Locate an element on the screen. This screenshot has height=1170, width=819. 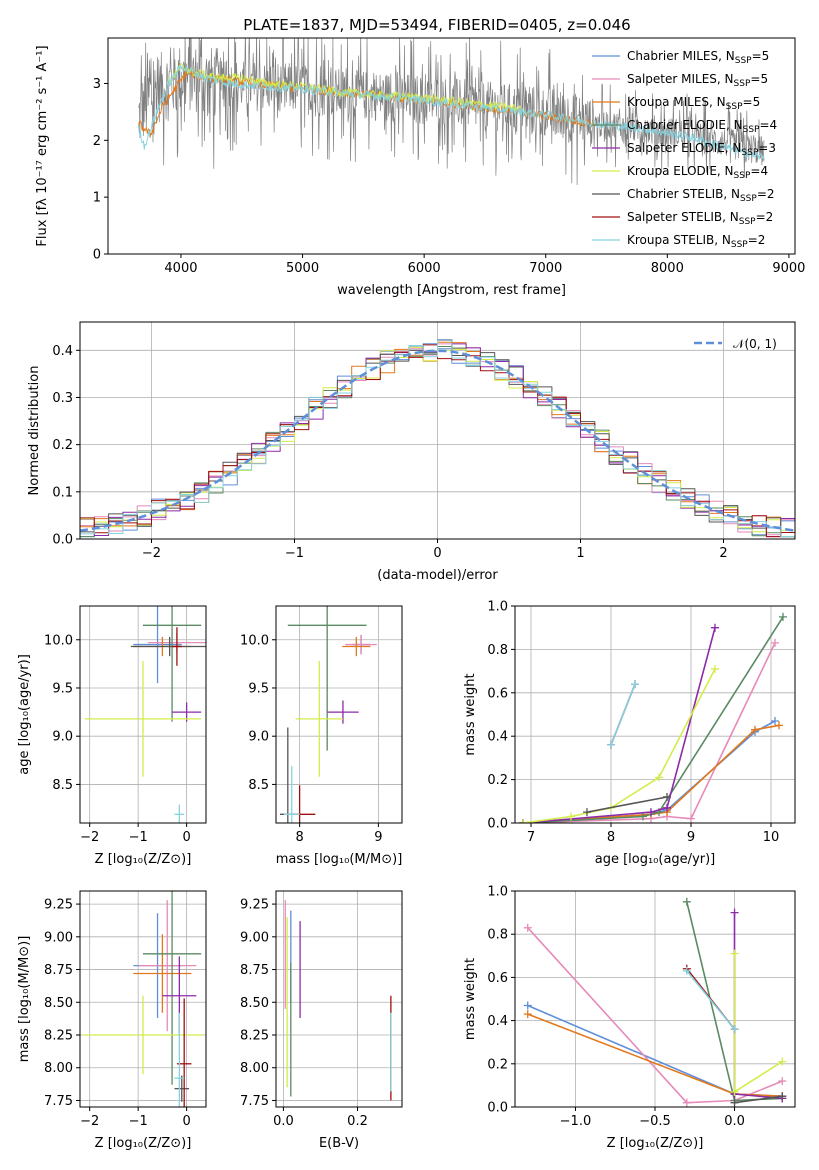
x-axis-label: age [log₁₀(age/yr)] is located at coordinates (655, 859).